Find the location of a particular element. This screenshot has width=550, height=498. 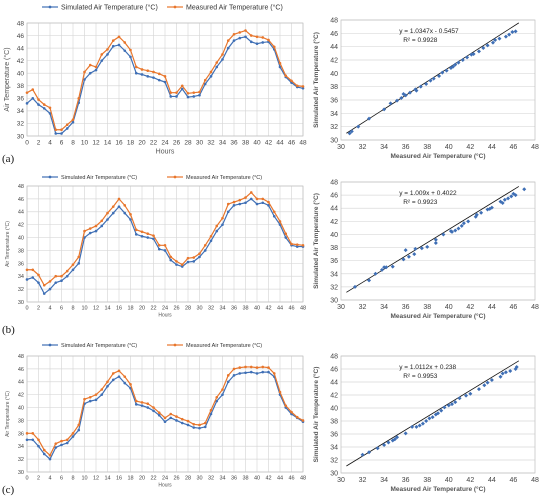

x-tick-label: 26 is located at coordinates (176, 309).